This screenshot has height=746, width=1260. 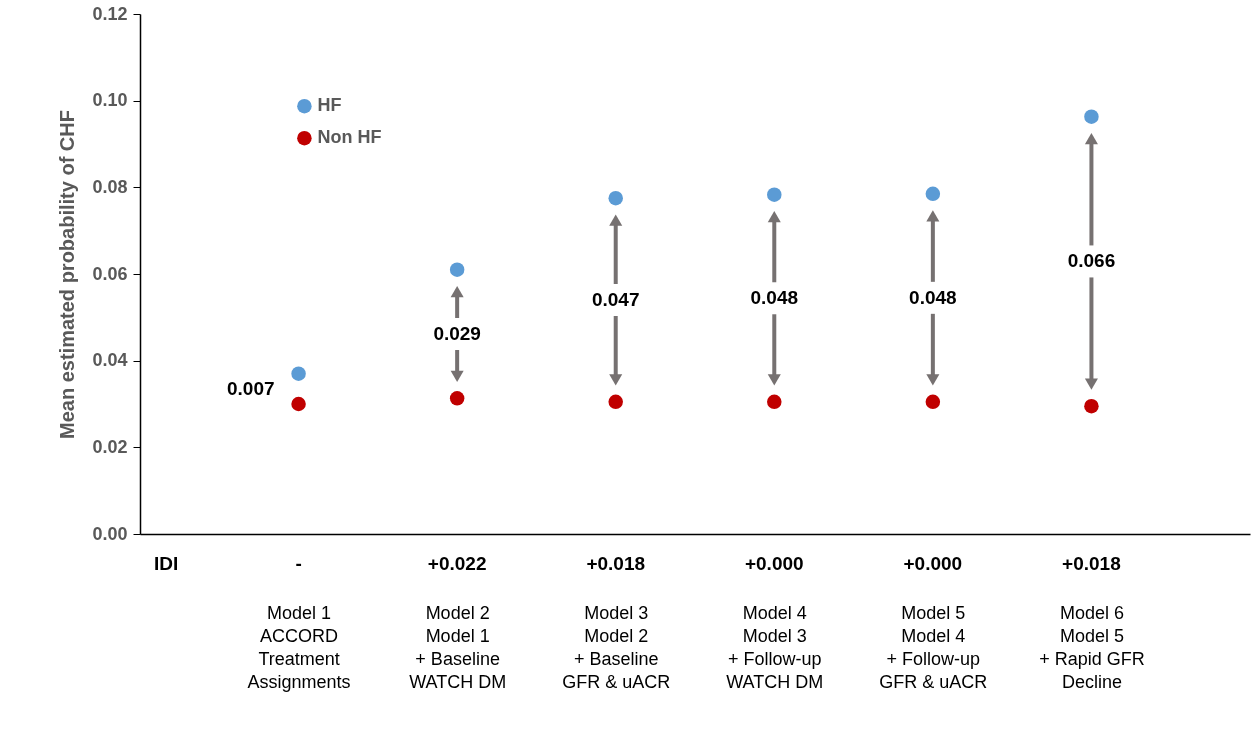 What do you see at coordinates (110, 100) in the screenshot?
I see `y-tick-label: 0.10` at bounding box center [110, 100].